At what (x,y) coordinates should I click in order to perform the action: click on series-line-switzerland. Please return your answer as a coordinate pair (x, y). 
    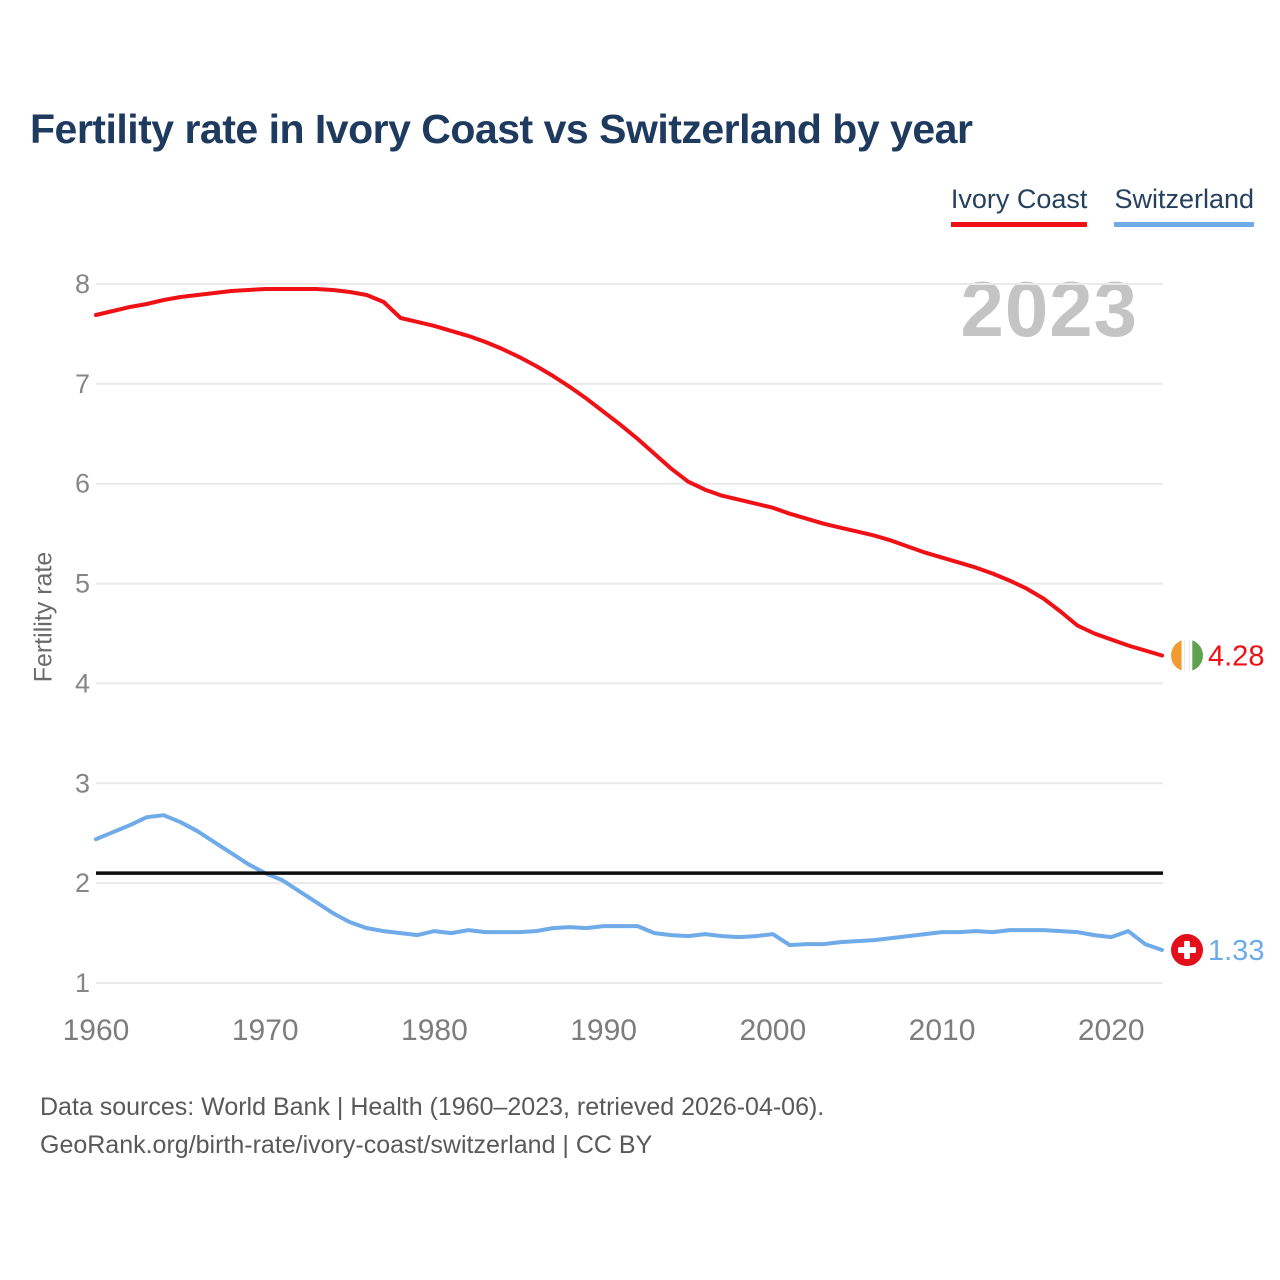
    Looking at the image, I should click on (629, 882).